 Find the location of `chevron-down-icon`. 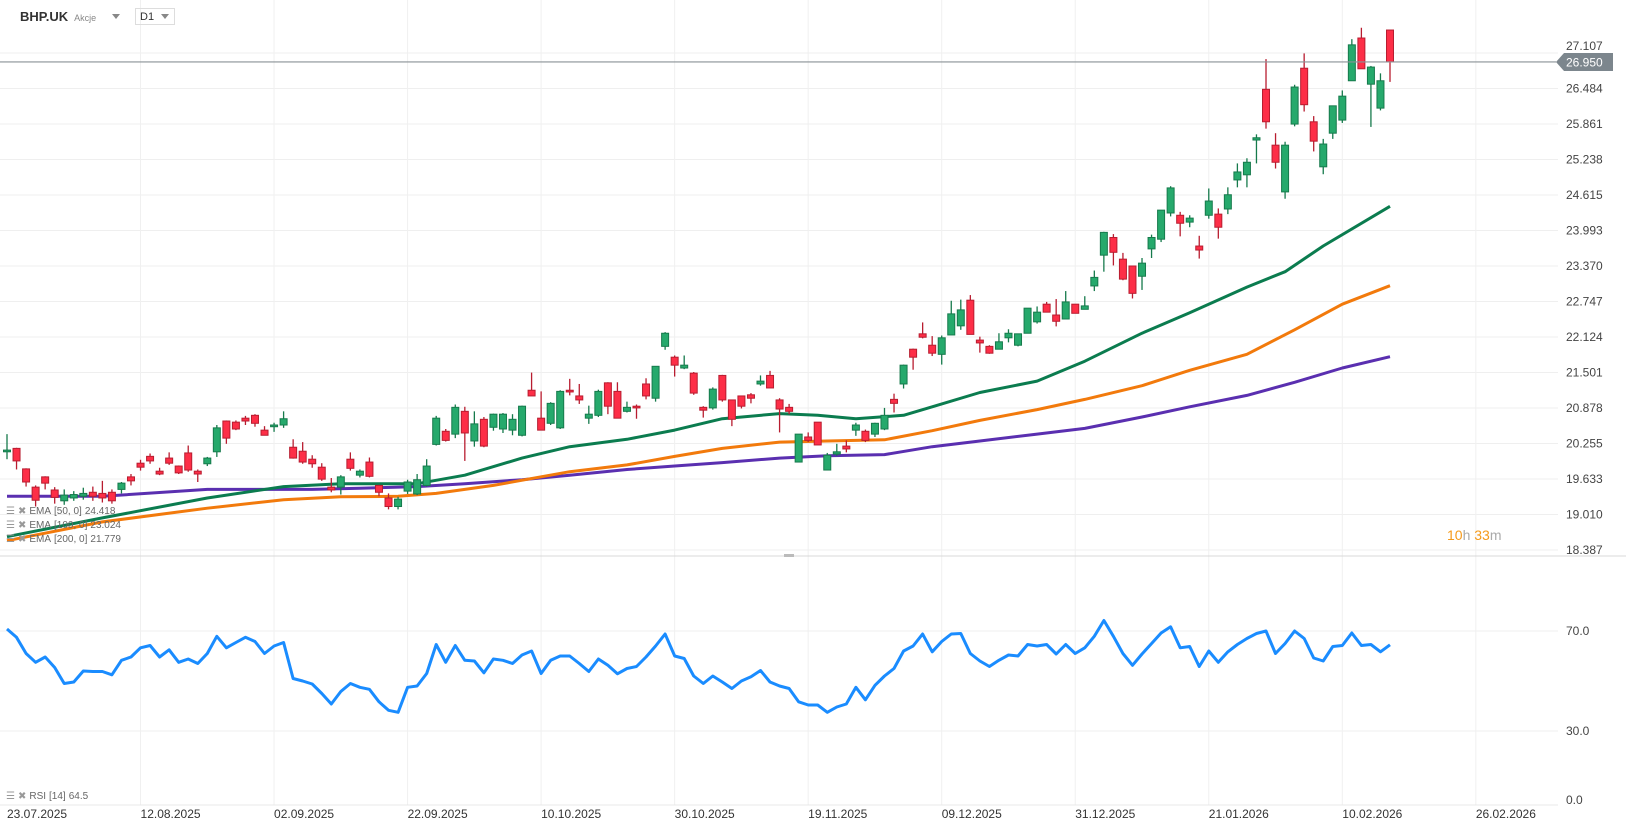

chevron-down-icon is located at coordinates (116, 16).